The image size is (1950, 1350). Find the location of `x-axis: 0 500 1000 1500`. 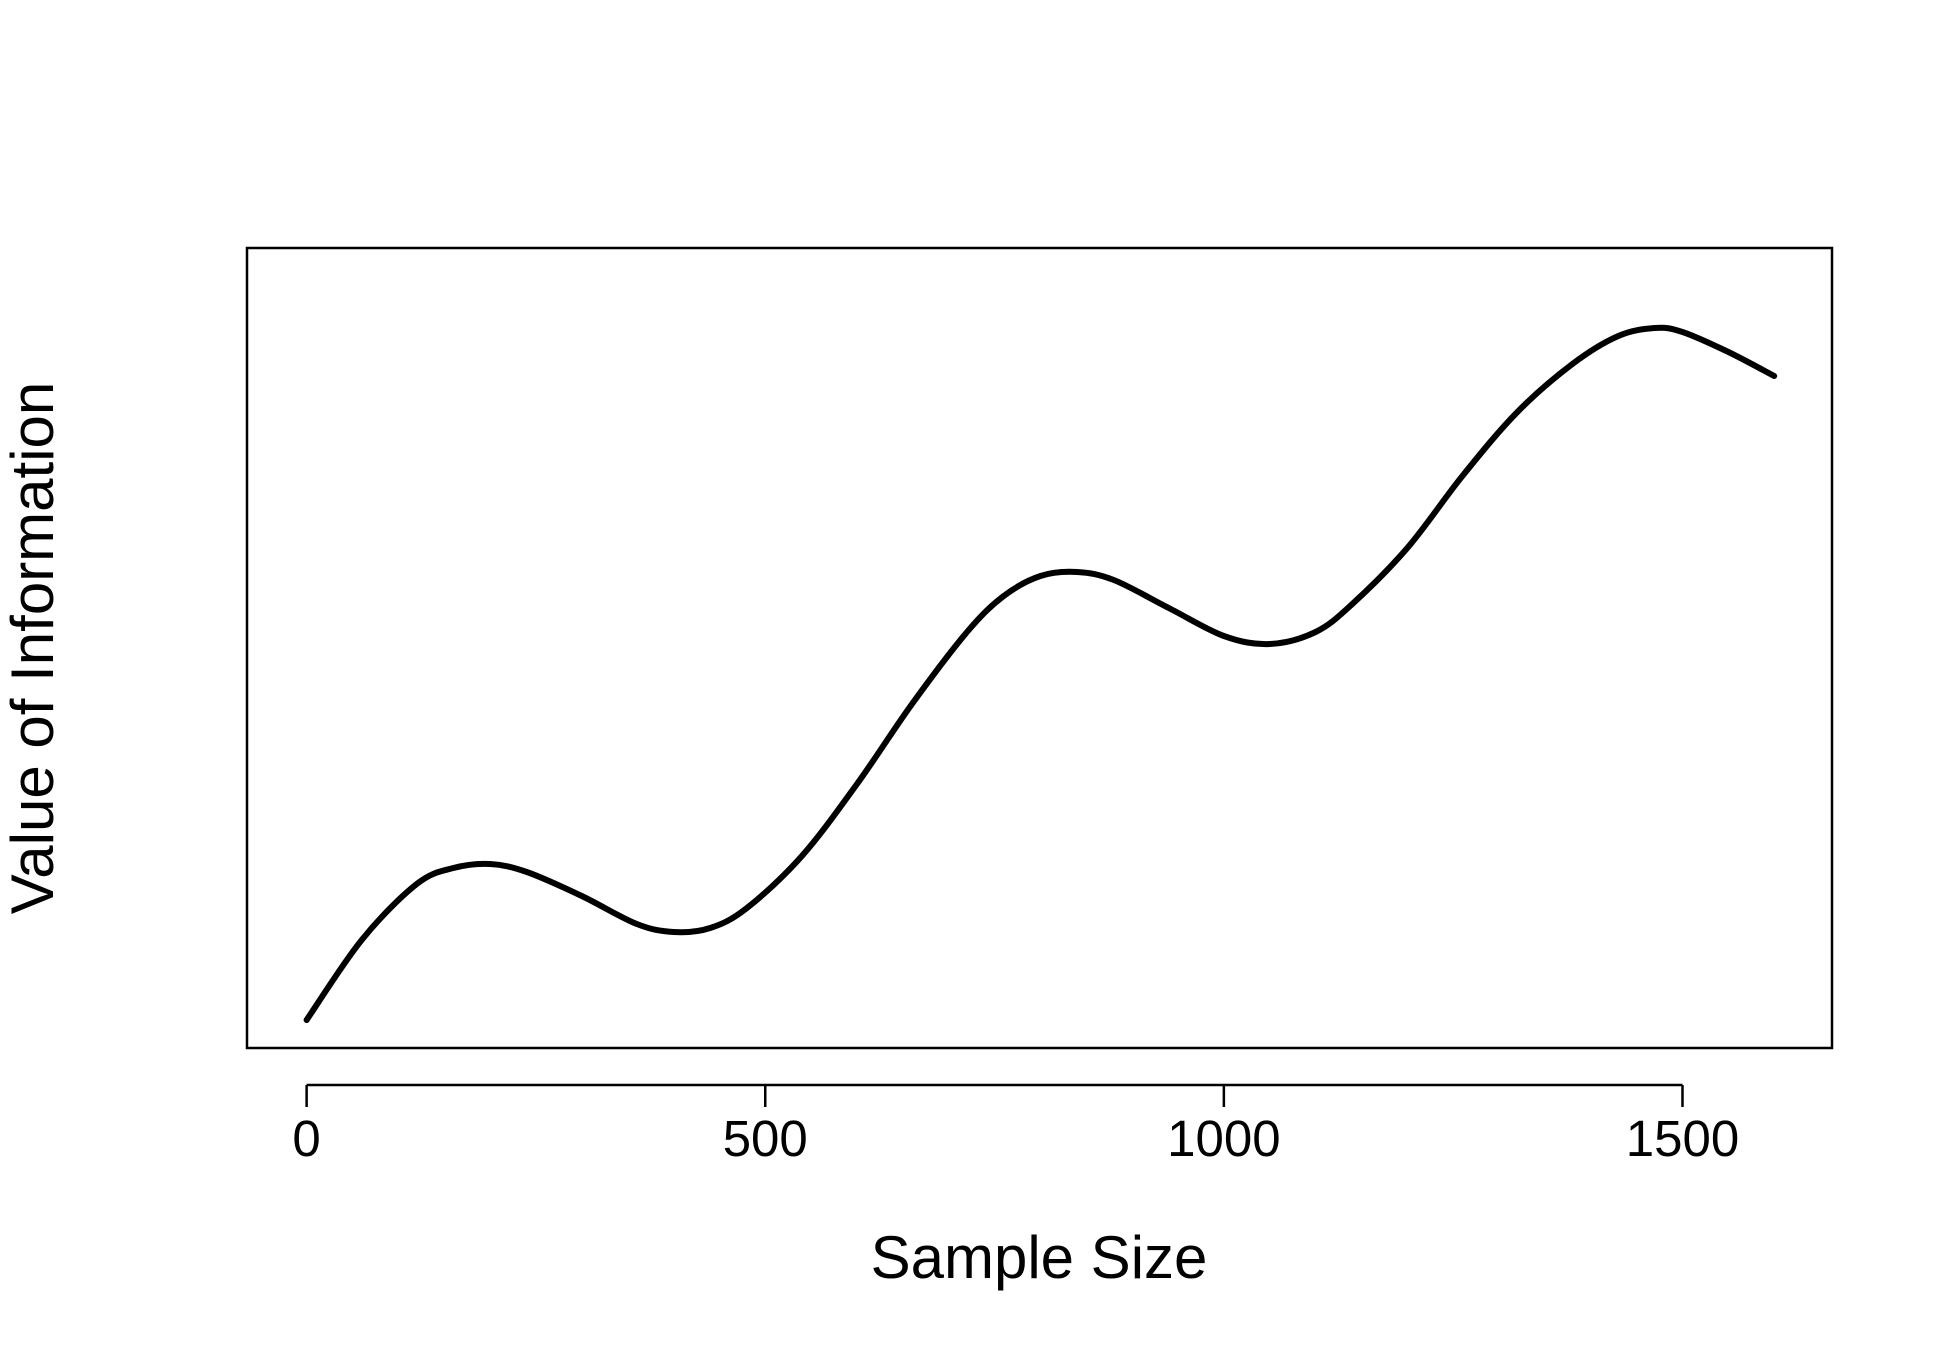

x-axis: 0 500 1000 1500 is located at coordinates (1015, 1125).